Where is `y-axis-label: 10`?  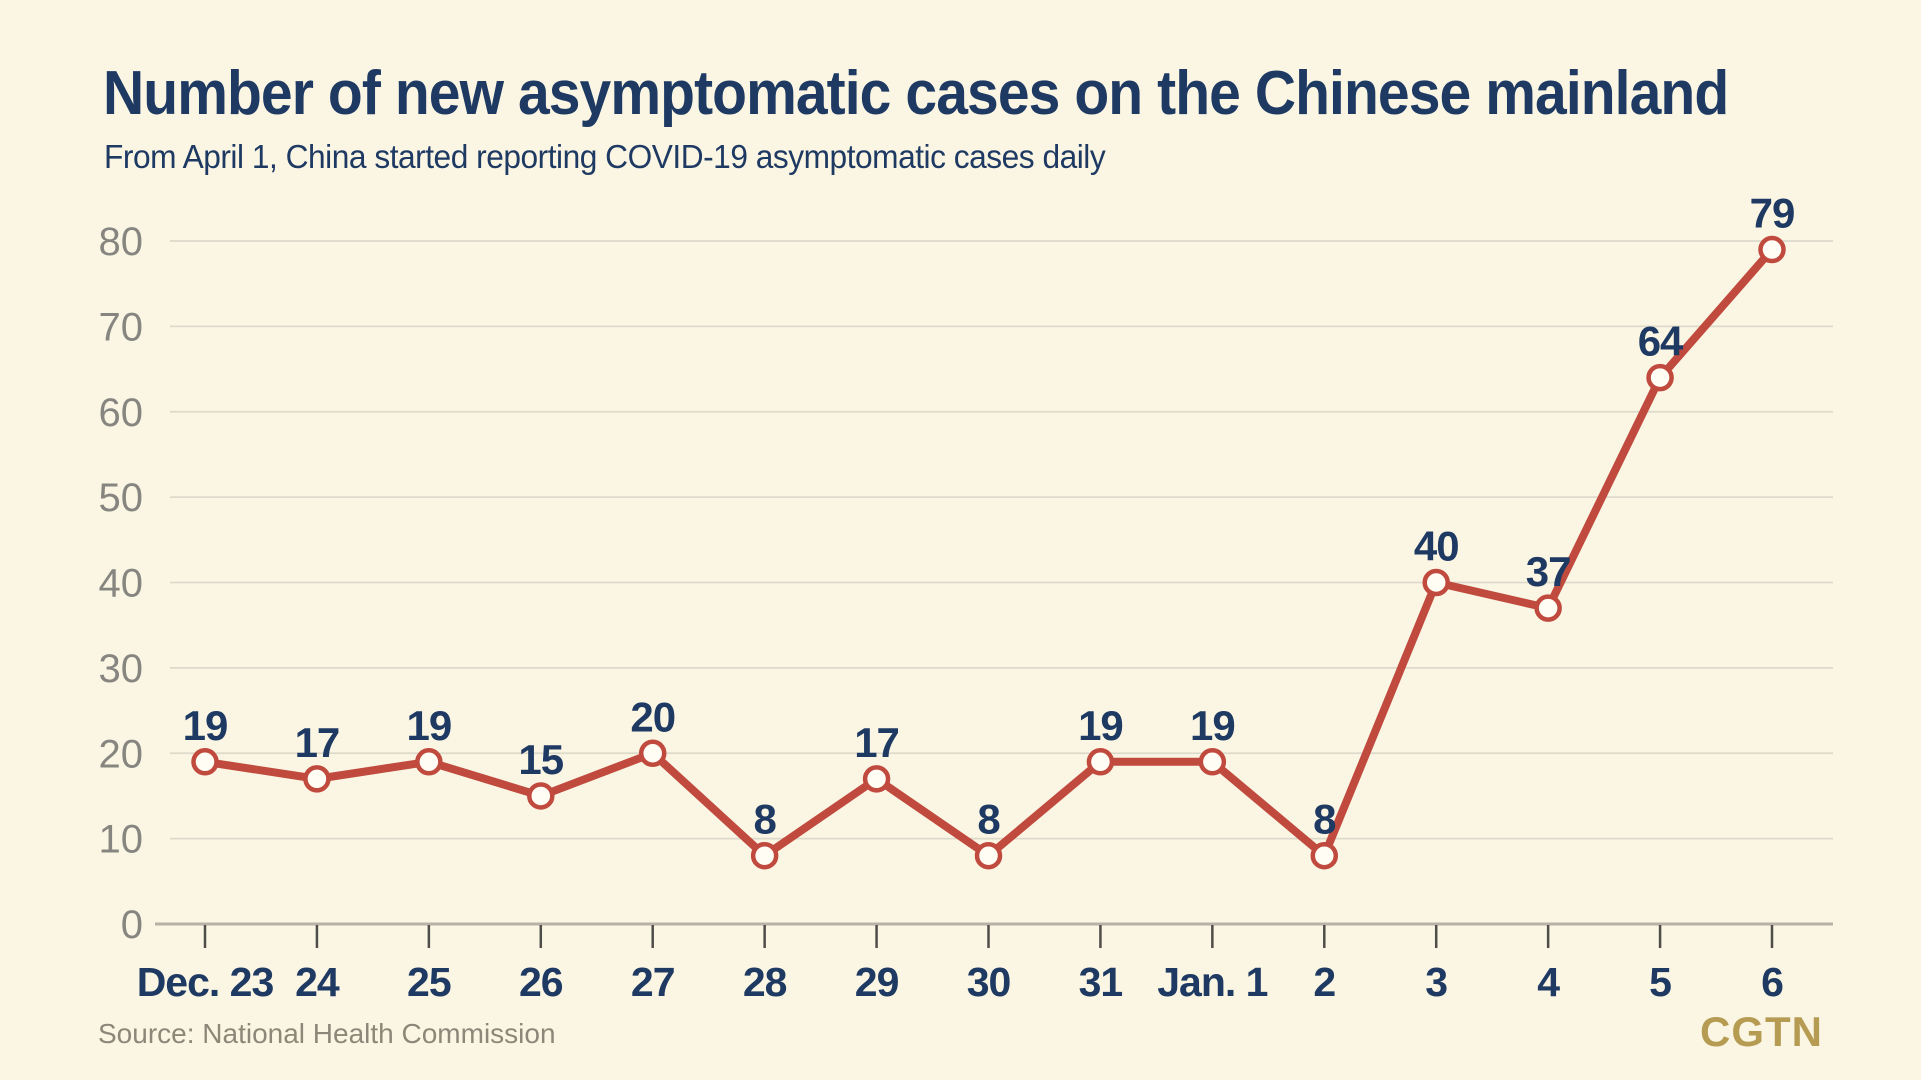 y-axis-label: 10 is located at coordinates (121, 840).